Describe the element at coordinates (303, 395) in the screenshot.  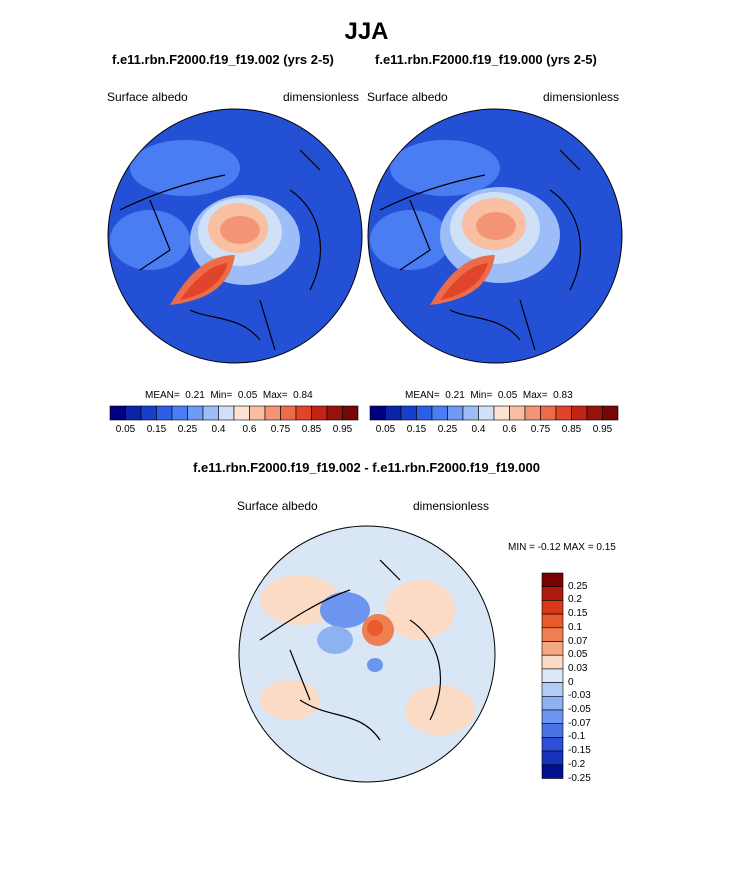
I see `panel-1-max: 0.84` at that location.